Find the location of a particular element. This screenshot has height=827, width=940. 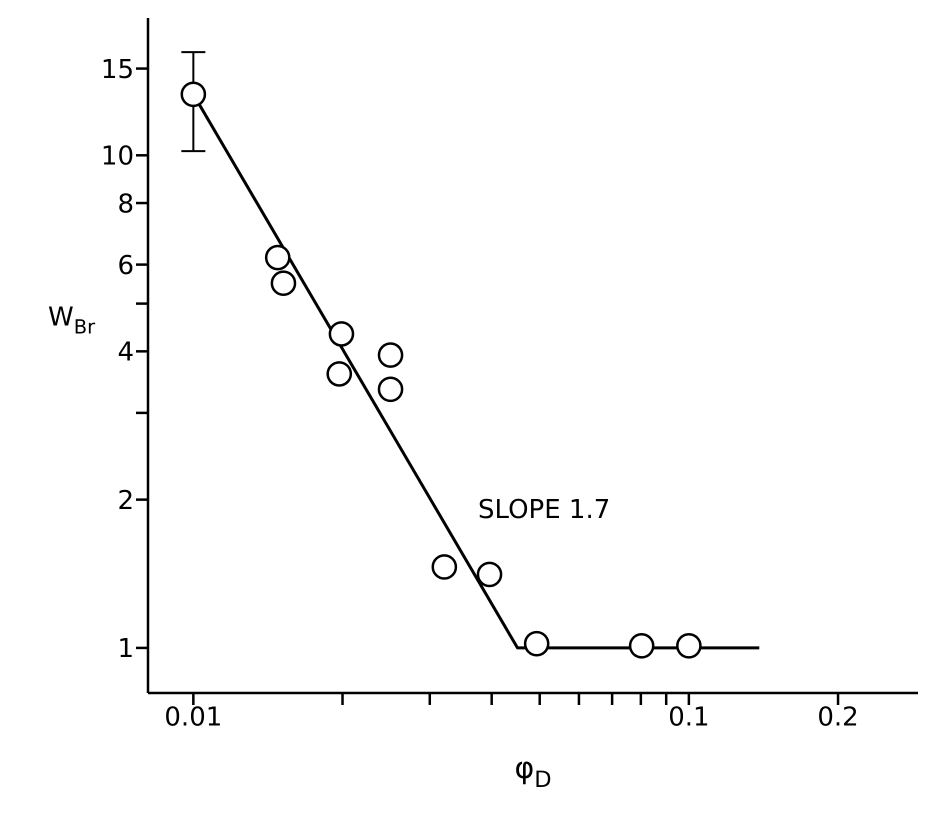

x-tick-label: 0.1 is located at coordinates (689, 717).